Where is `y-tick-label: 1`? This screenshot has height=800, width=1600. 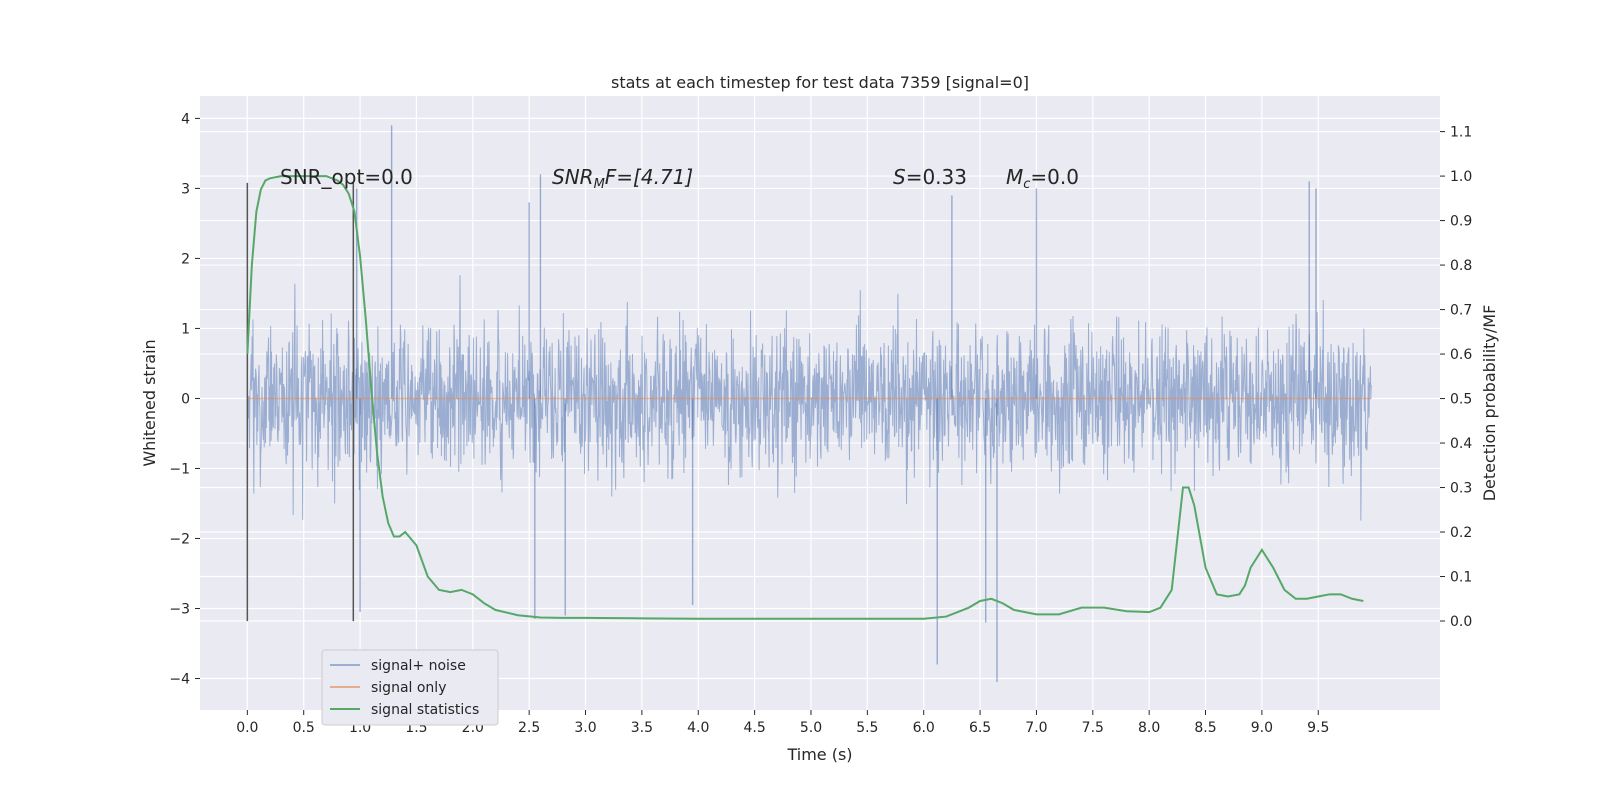 y-tick-label: 1 is located at coordinates (185, 329).